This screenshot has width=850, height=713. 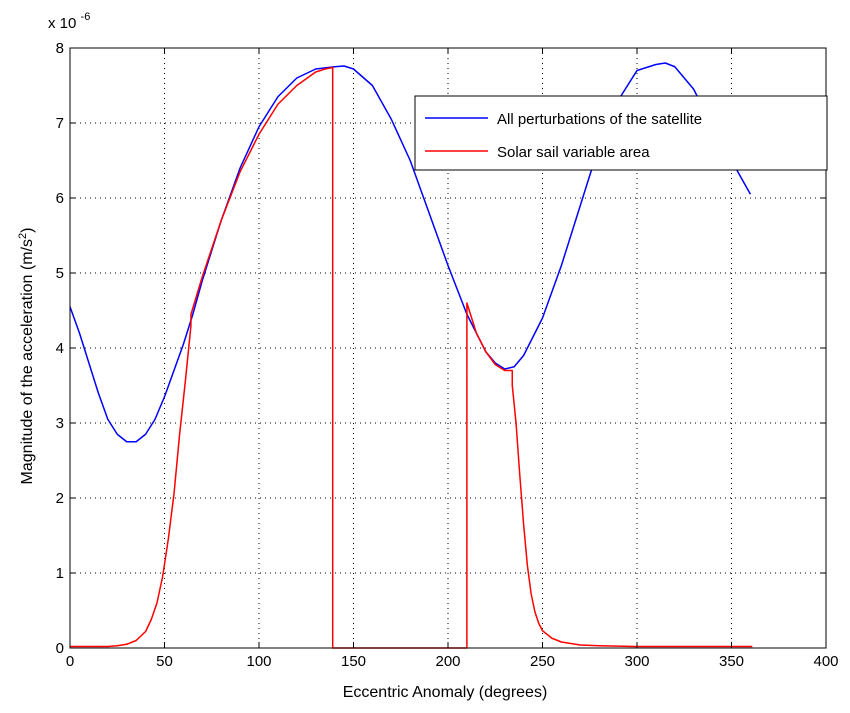 I want to click on y-tick-label: 4, so click(x=60, y=348).